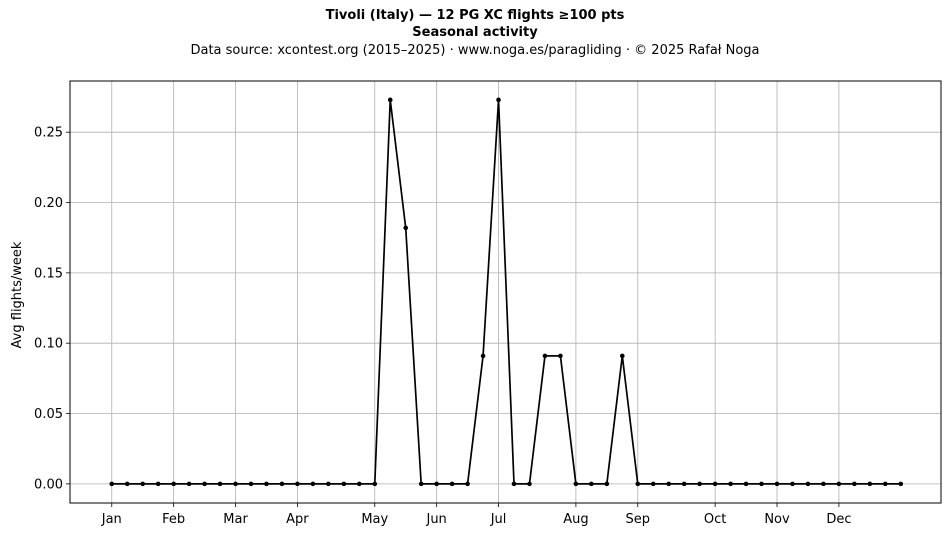  I want to click on x-tick-label: May, so click(374, 519).